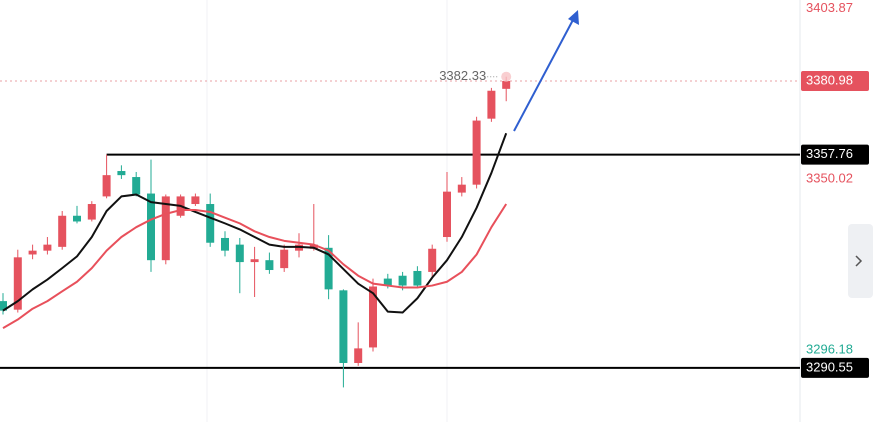  I want to click on high-label: 3382.33, so click(462, 75).